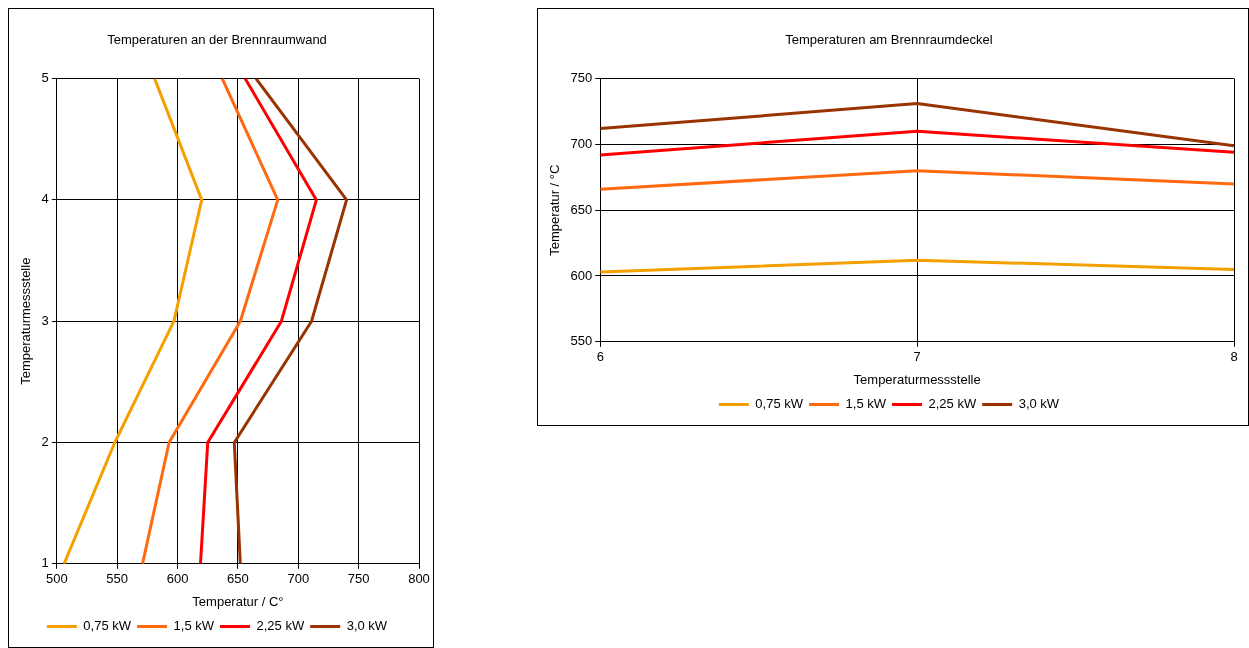  I want to click on x-tick-label: 750, so click(358, 579).